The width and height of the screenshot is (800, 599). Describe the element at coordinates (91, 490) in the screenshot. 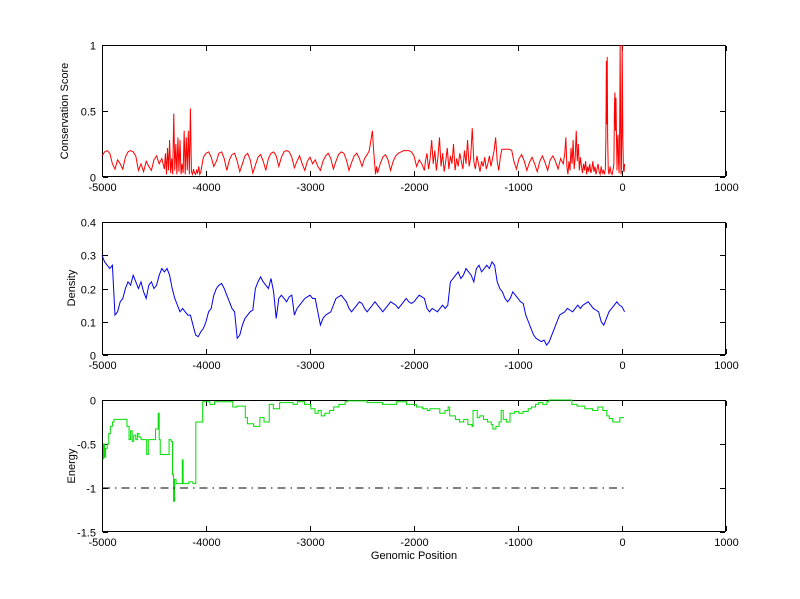

I see `y-tick-label: -1` at that location.